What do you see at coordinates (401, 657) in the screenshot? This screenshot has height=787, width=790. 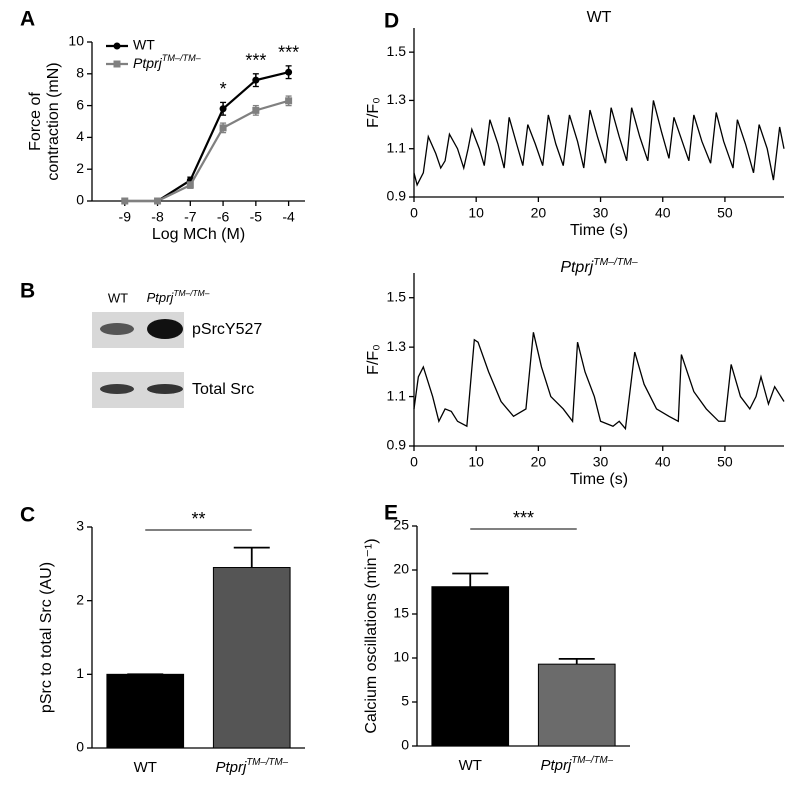 I see `y-tick-label: 10` at bounding box center [401, 657].